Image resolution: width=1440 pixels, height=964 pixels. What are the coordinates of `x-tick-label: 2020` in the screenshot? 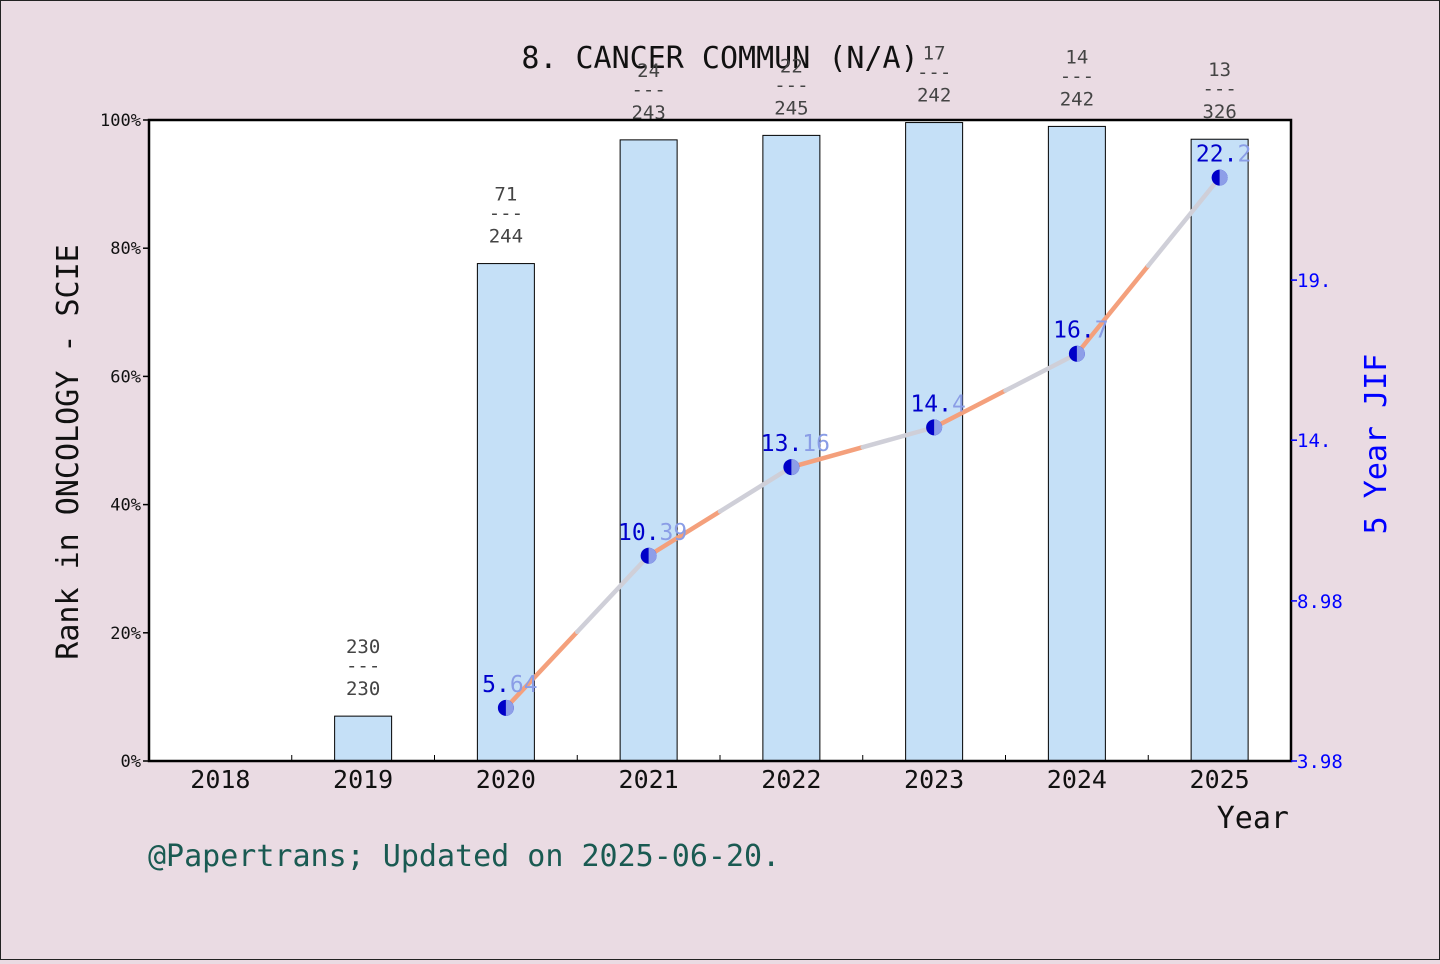 It's located at (506, 779).